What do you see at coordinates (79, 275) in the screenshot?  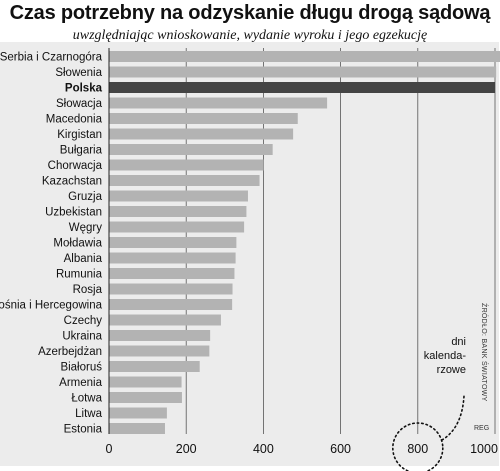 I see `category-label-14: Rumunia` at bounding box center [79, 275].